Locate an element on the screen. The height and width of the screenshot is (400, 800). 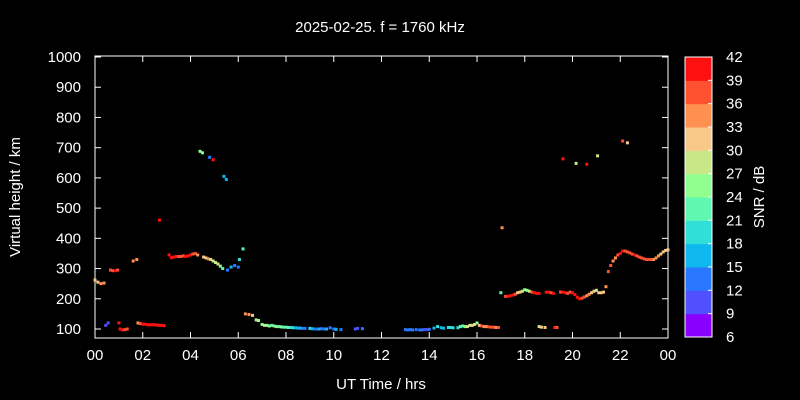
y-tick-label: 700 is located at coordinates (68, 148).